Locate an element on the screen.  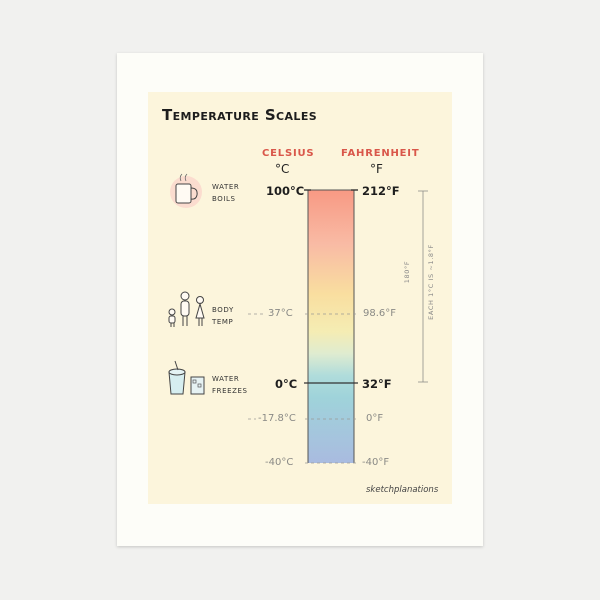
celsius-freeze-mark: 0°C is located at coordinates (286, 384).